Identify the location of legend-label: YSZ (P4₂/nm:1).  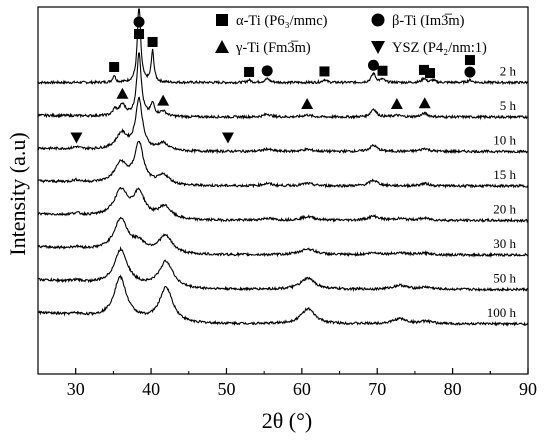
(439, 48).